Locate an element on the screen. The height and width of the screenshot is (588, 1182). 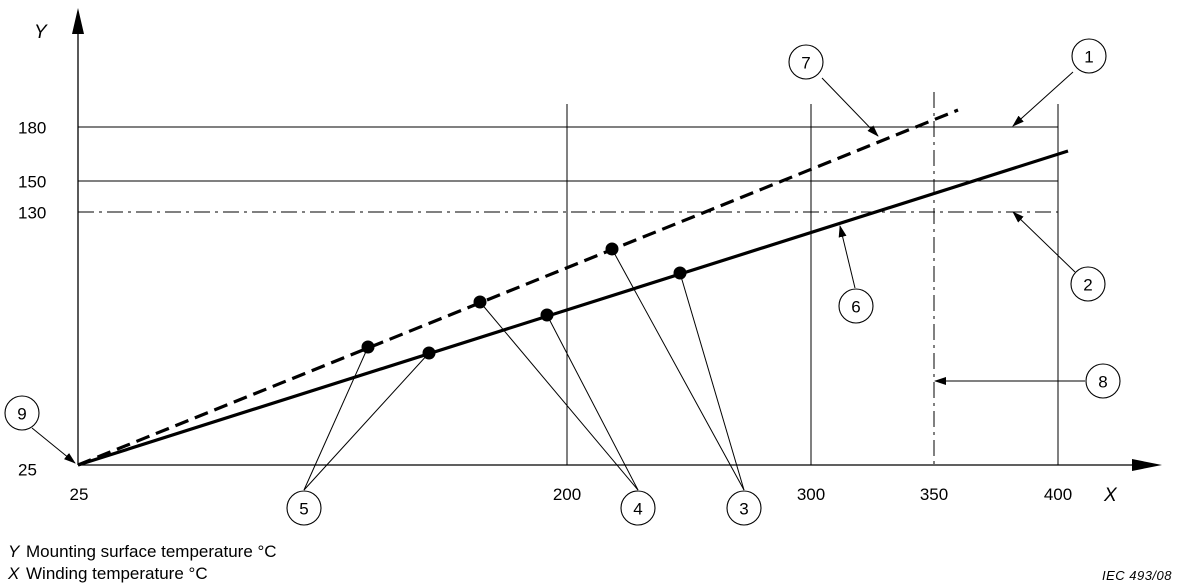
callout-6-circle is located at coordinates (856, 306).